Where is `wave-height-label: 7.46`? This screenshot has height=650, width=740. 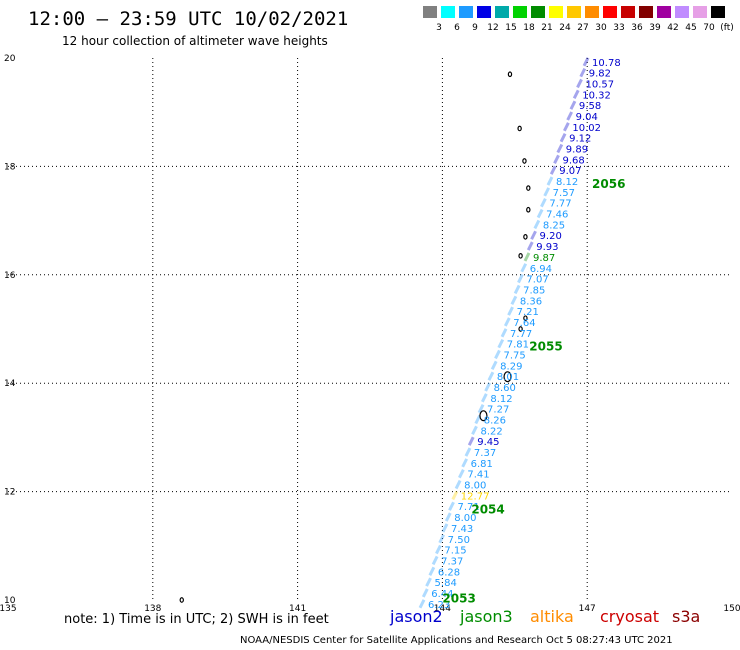 wave-height-label: 7.46 is located at coordinates (557, 215).